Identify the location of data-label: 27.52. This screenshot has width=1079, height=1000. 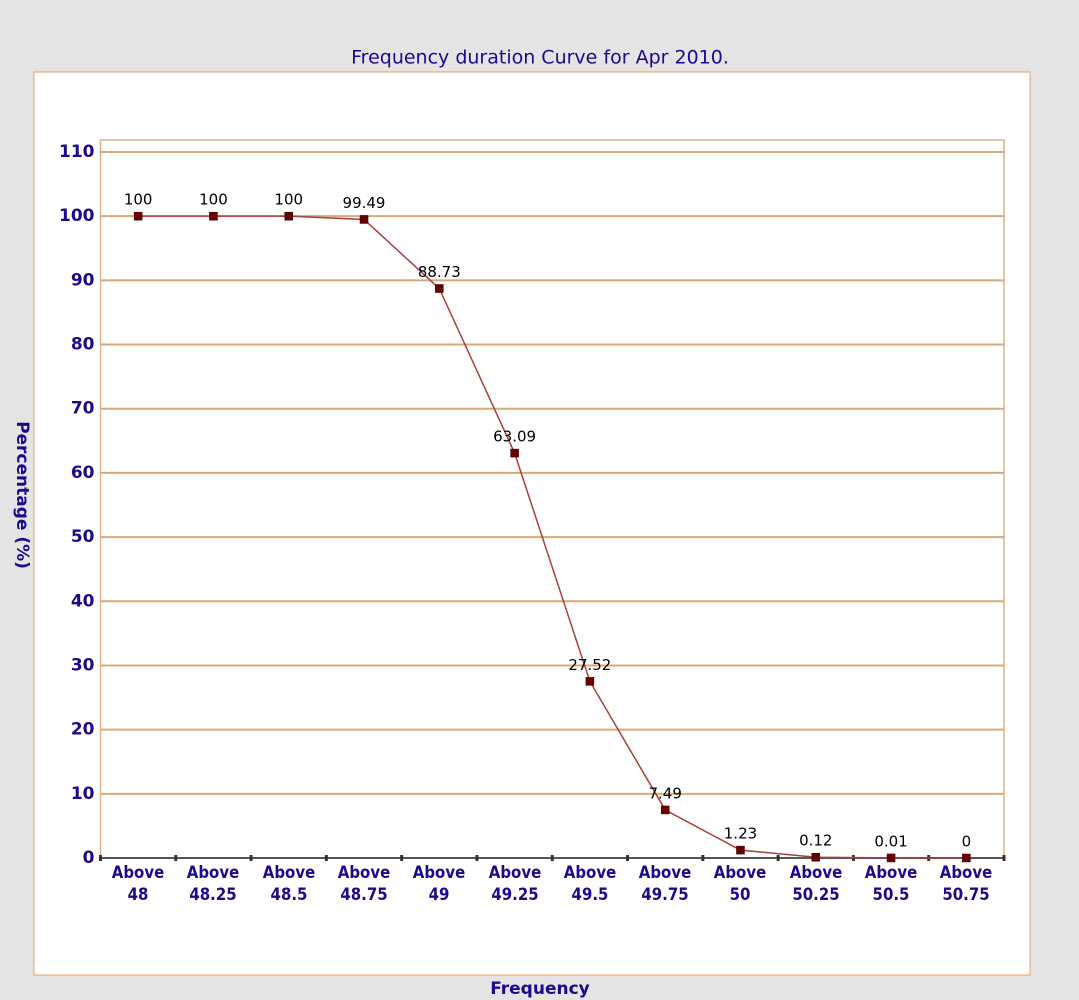
(589, 665).